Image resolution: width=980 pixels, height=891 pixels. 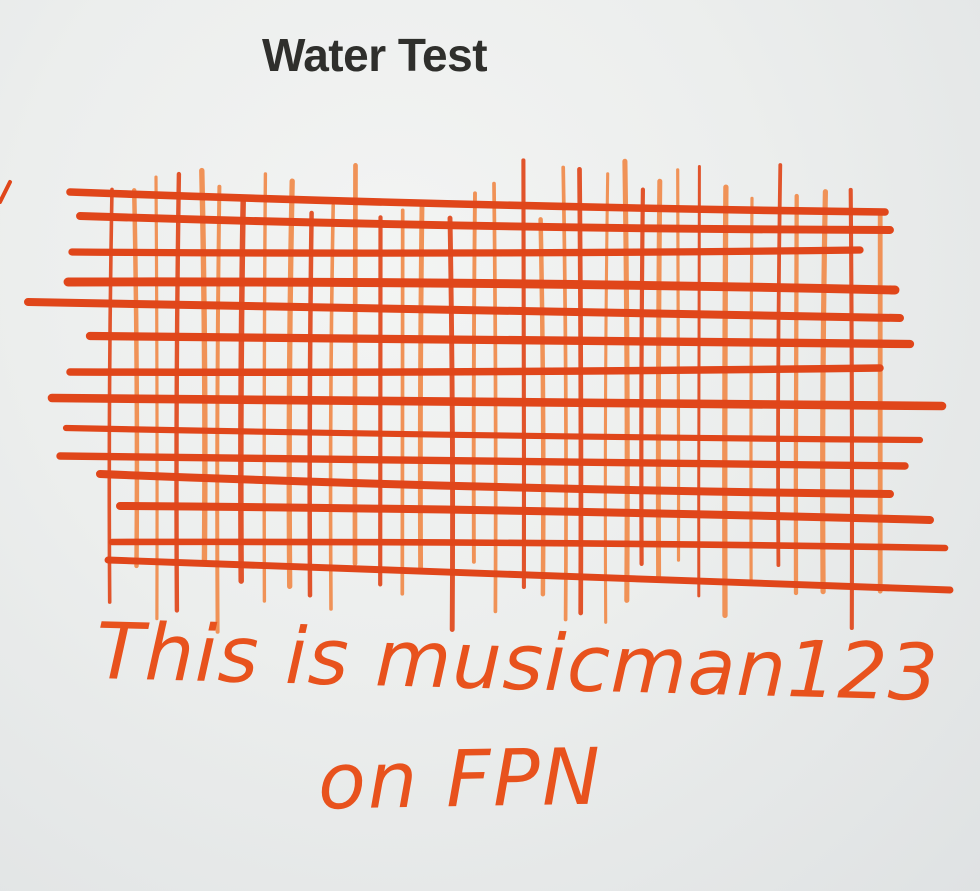 I want to click on page-title: Water Test, so click(x=375, y=55).